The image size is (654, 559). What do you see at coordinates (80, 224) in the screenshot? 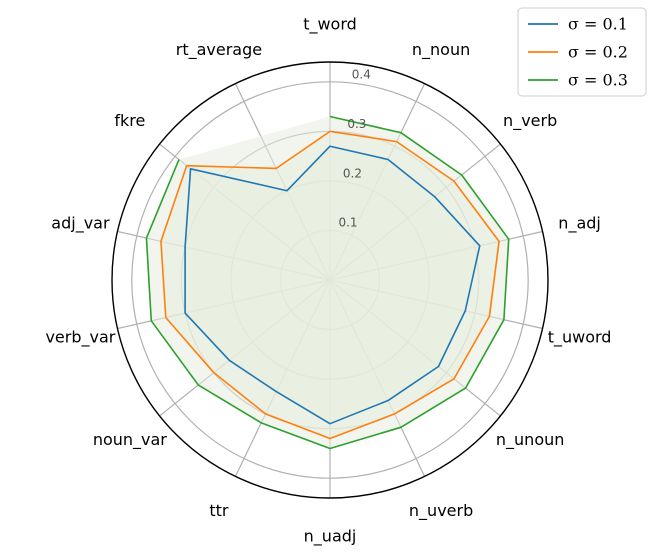
I see `axis-label-adj_var: adj_var` at bounding box center [80, 224].